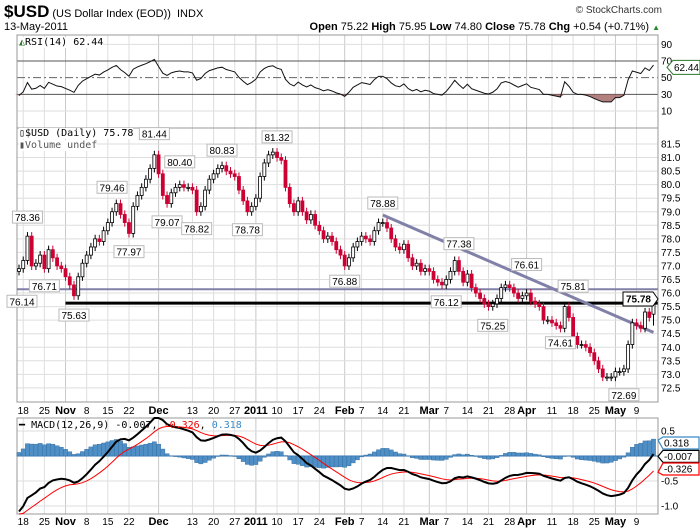 Image resolution: width=700 pixels, height=530 pixels. I want to click on rsi-value-tag, so click(683, 67).